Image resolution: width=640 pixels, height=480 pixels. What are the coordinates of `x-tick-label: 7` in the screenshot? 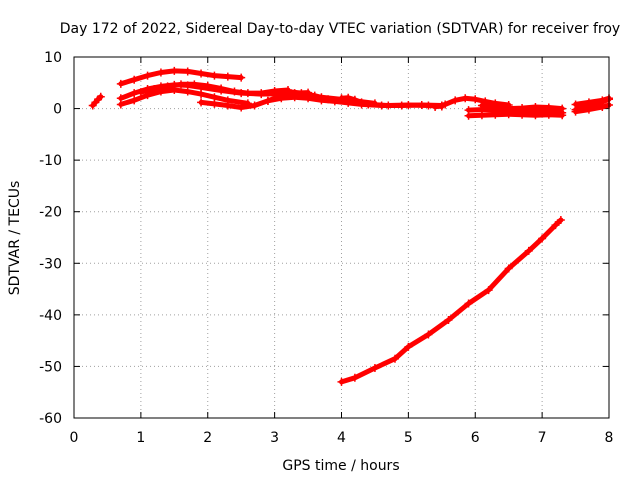 It's located at (542, 438).